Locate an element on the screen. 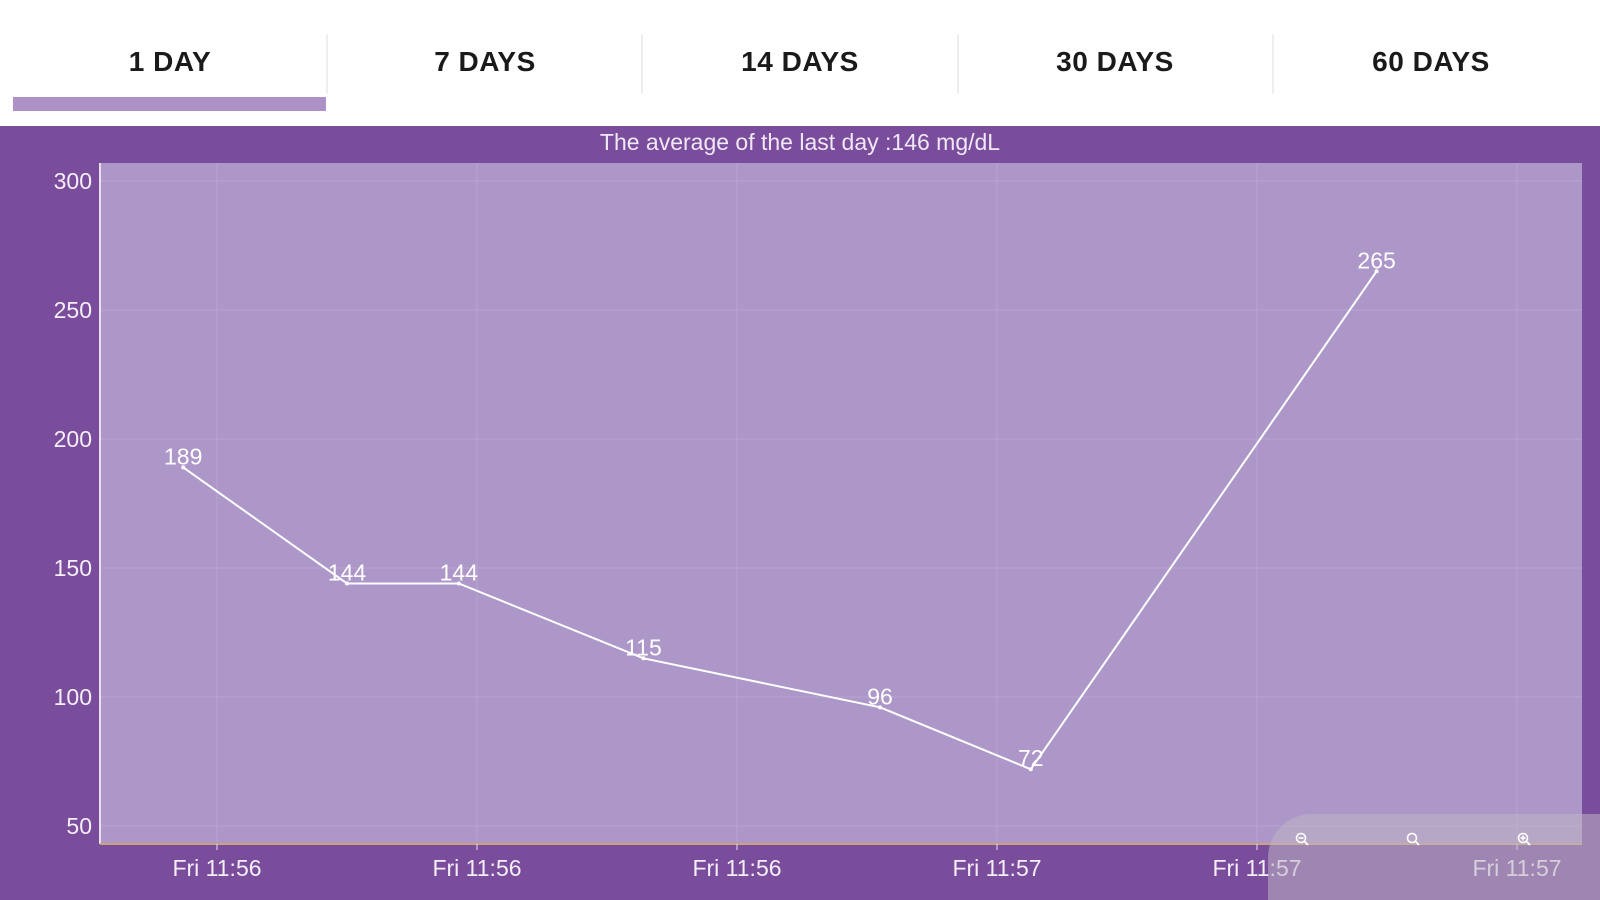 The width and height of the screenshot is (1600, 900). tab-14-days: 14 DAYS is located at coordinates (800, 63).